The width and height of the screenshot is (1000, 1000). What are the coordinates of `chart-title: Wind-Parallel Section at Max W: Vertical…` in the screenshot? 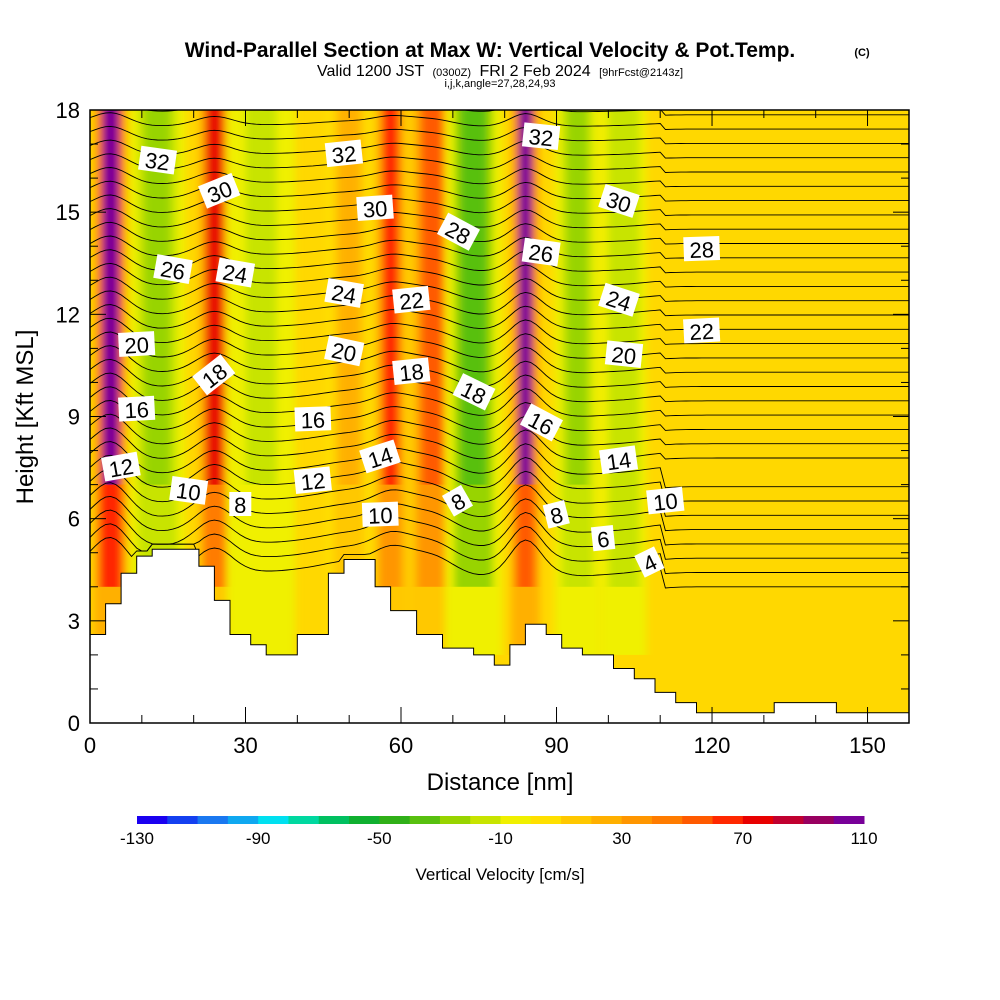 It's located at (490, 50).